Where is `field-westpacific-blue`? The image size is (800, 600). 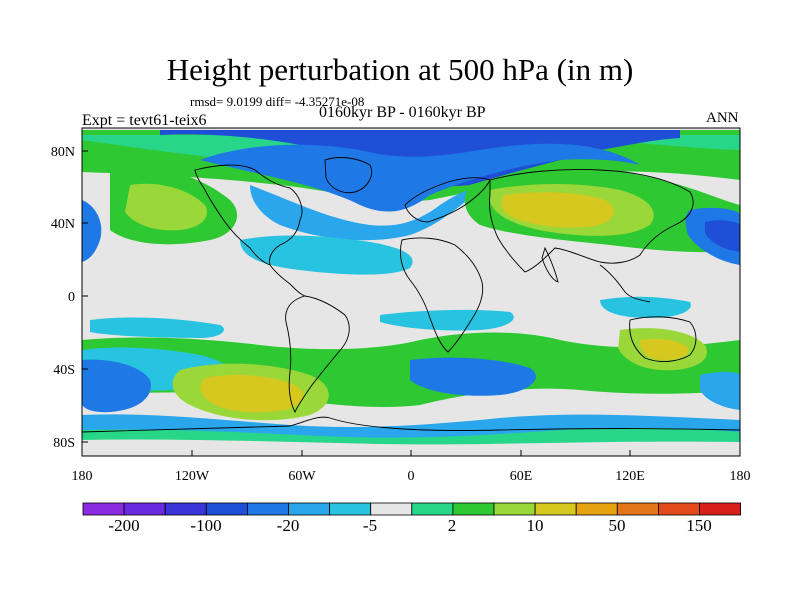
field-westpacific-blue is located at coordinates (92, 231).